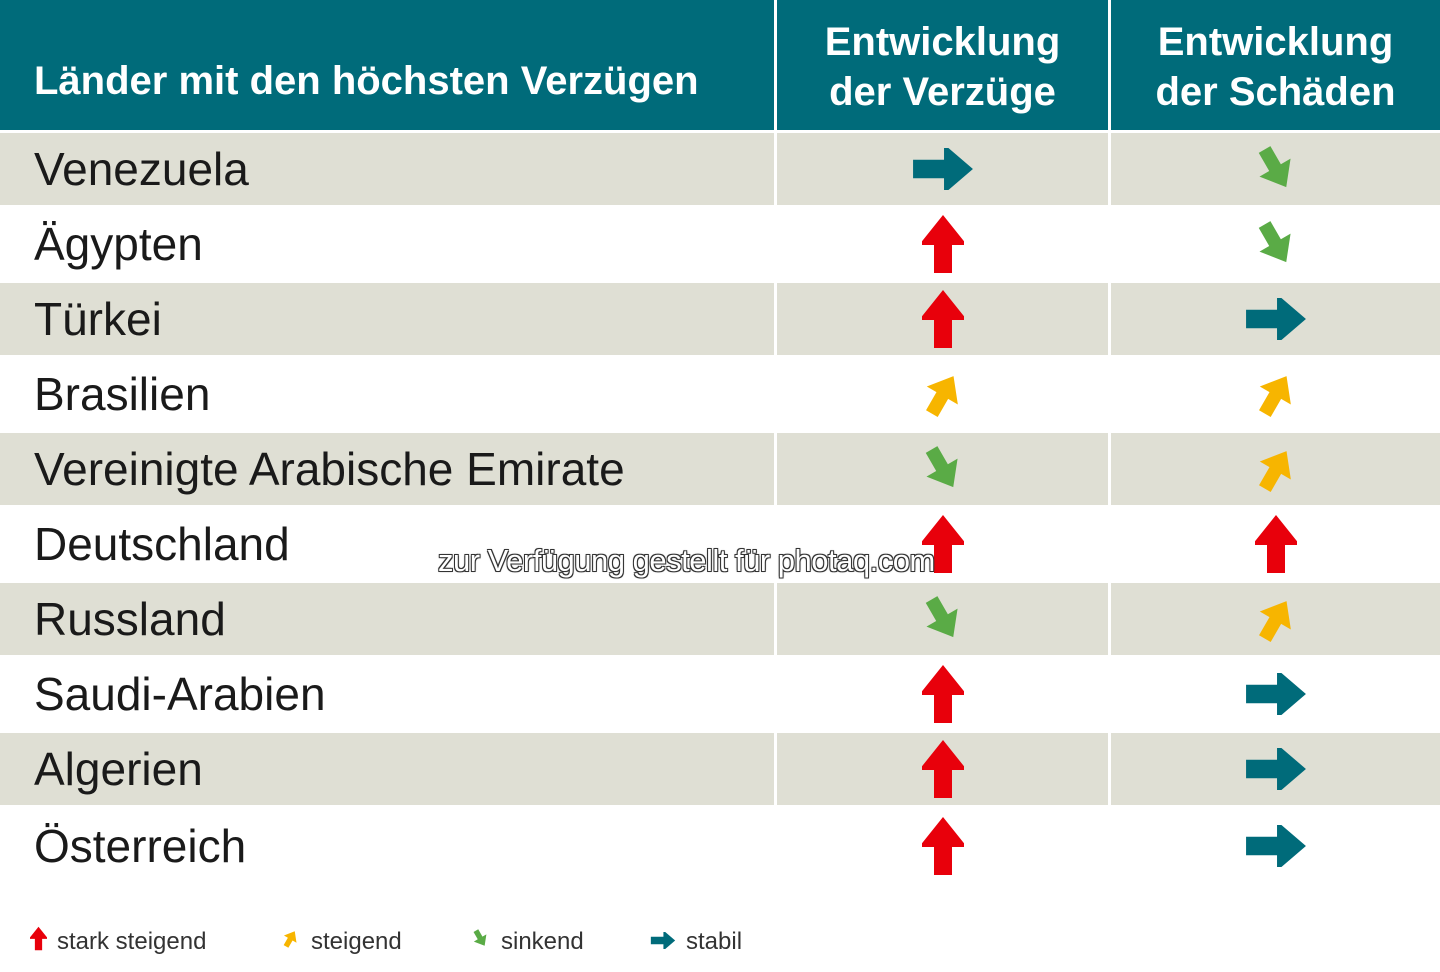 The image size is (1440, 972). I want to click on legend-label-stable: stabil, so click(714, 941).